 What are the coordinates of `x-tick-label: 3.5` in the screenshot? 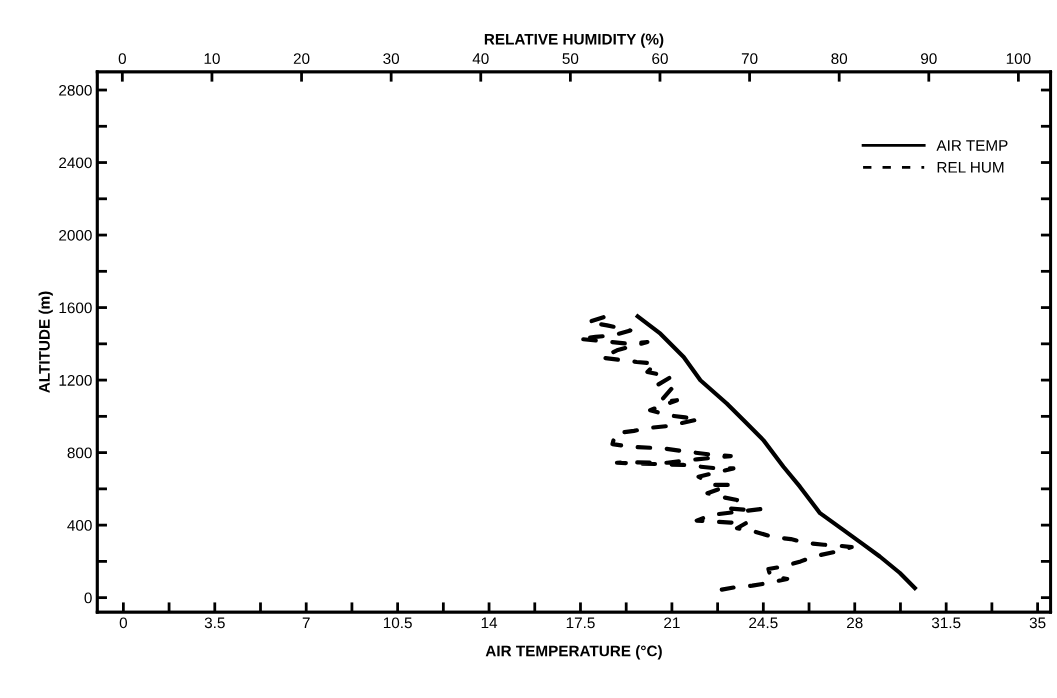 It's located at (214, 623).